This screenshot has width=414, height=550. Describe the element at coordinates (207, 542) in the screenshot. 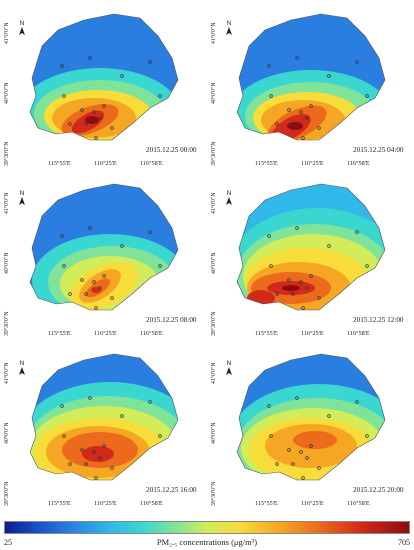

I see `color-scale-title: PM₂.₅ concentrations (μg/m³)` at that location.